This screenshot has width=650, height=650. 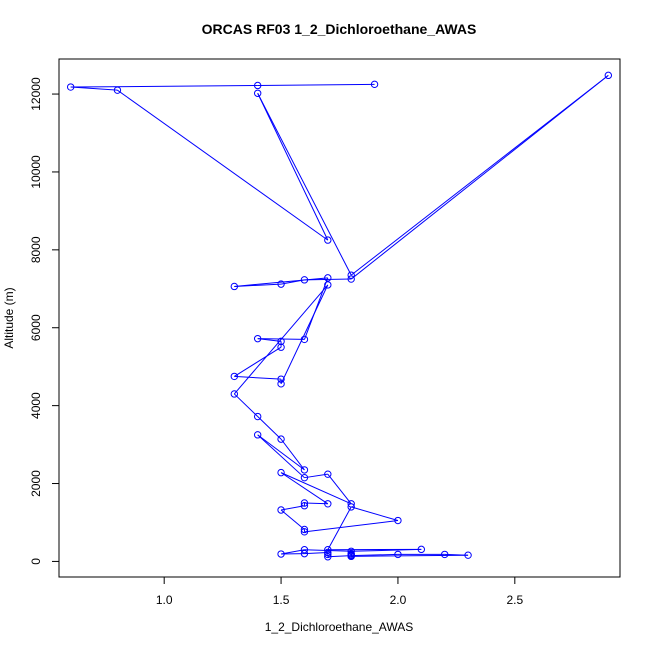 I want to click on x-axis: 1.0 1.5 2.0 2.5, so click(x=339, y=592).